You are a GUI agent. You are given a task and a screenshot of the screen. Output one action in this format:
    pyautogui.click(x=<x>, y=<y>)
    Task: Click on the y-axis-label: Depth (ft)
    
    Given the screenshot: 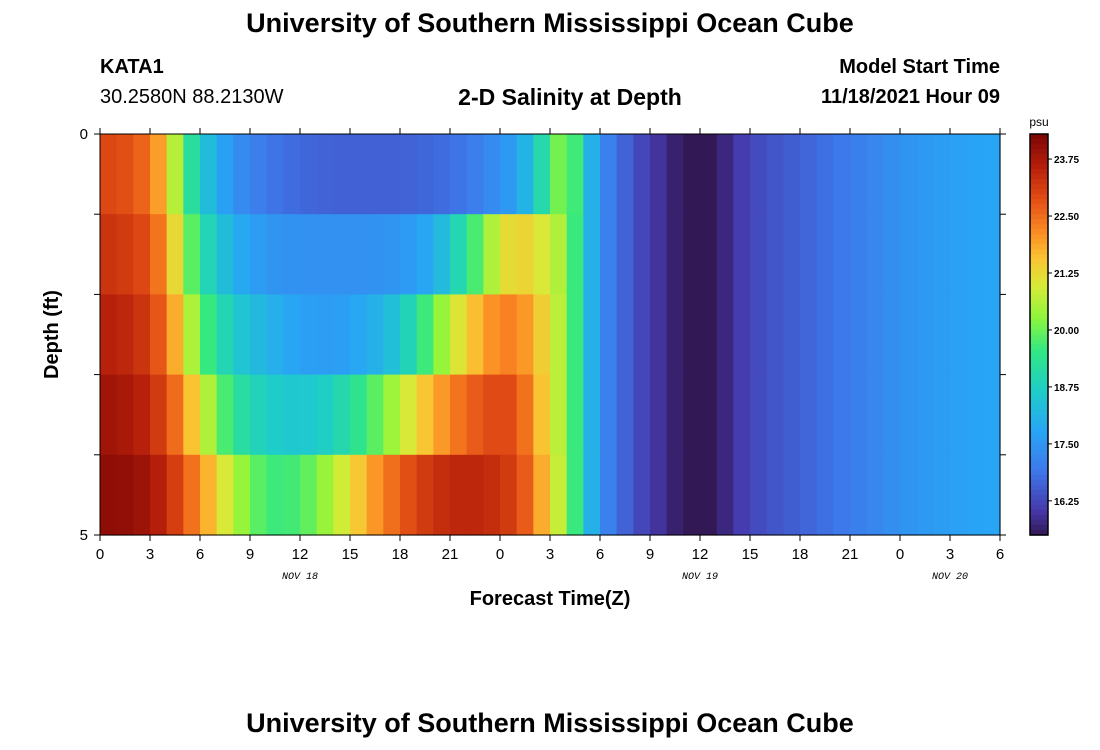 What is the action you would take?
    pyautogui.click(x=52, y=334)
    